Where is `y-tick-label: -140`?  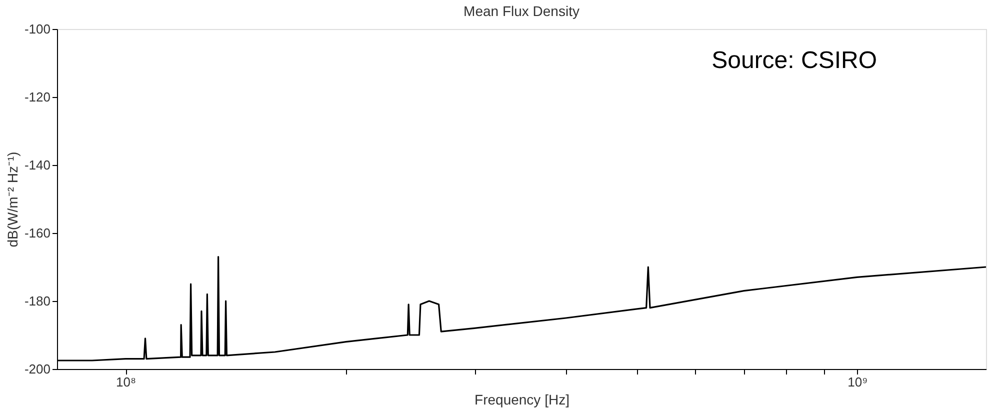
y-tick-label: -140 is located at coordinates (37, 165).